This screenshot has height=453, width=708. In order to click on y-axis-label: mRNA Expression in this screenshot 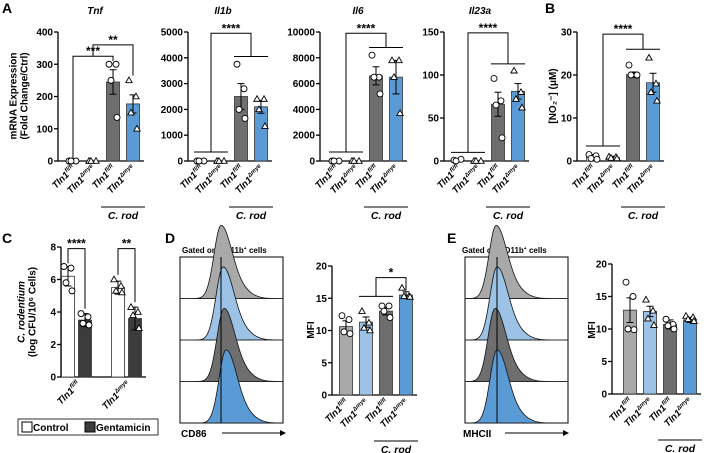, I will do `click(14, 96)`.